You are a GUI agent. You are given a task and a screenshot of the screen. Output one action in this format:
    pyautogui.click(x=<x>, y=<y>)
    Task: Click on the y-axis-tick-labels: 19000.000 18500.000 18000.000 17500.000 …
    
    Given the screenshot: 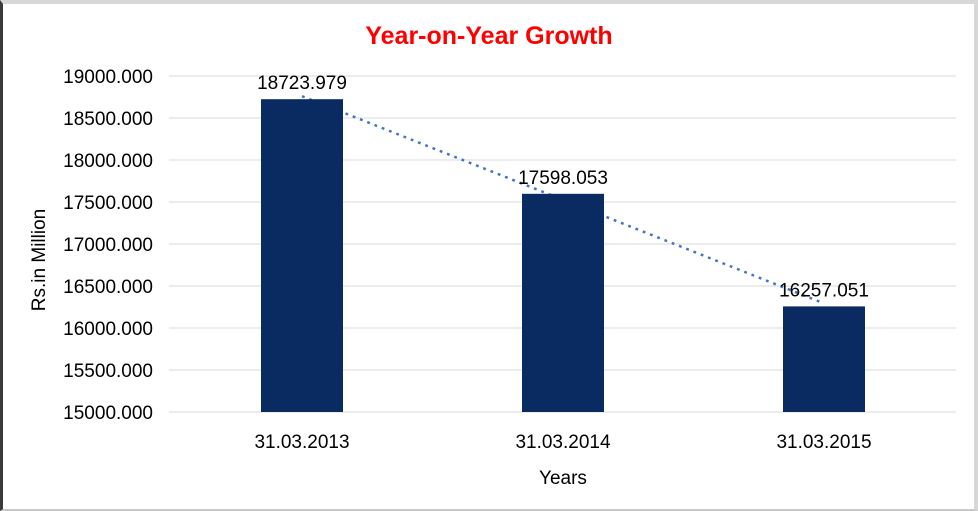 What is the action you would take?
    pyautogui.click(x=108, y=245)
    